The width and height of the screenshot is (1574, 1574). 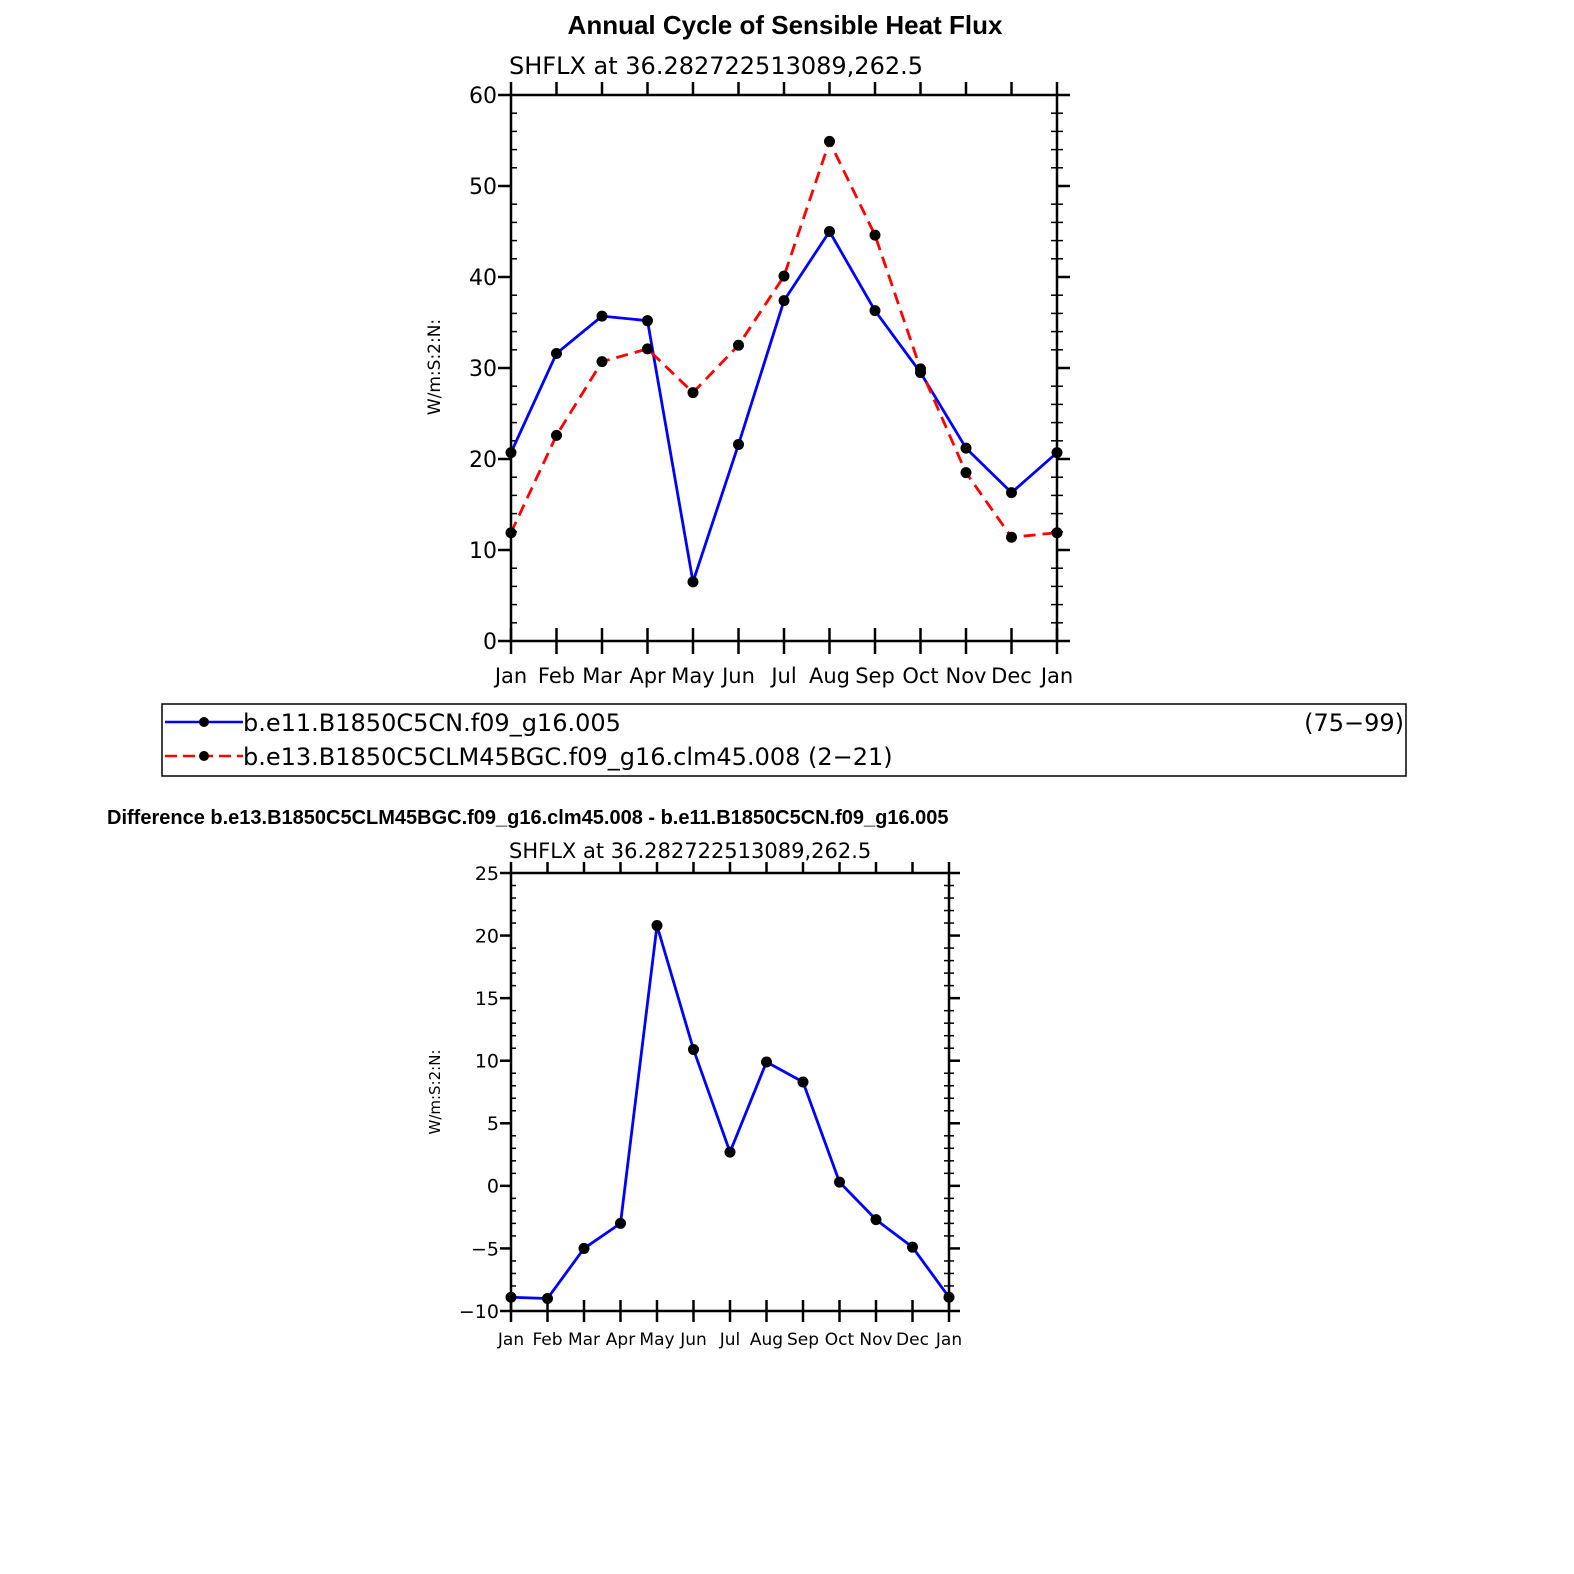 What do you see at coordinates (483, 187) in the screenshot?
I see `y-tick-label: 50` at bounding box center [483, 187].